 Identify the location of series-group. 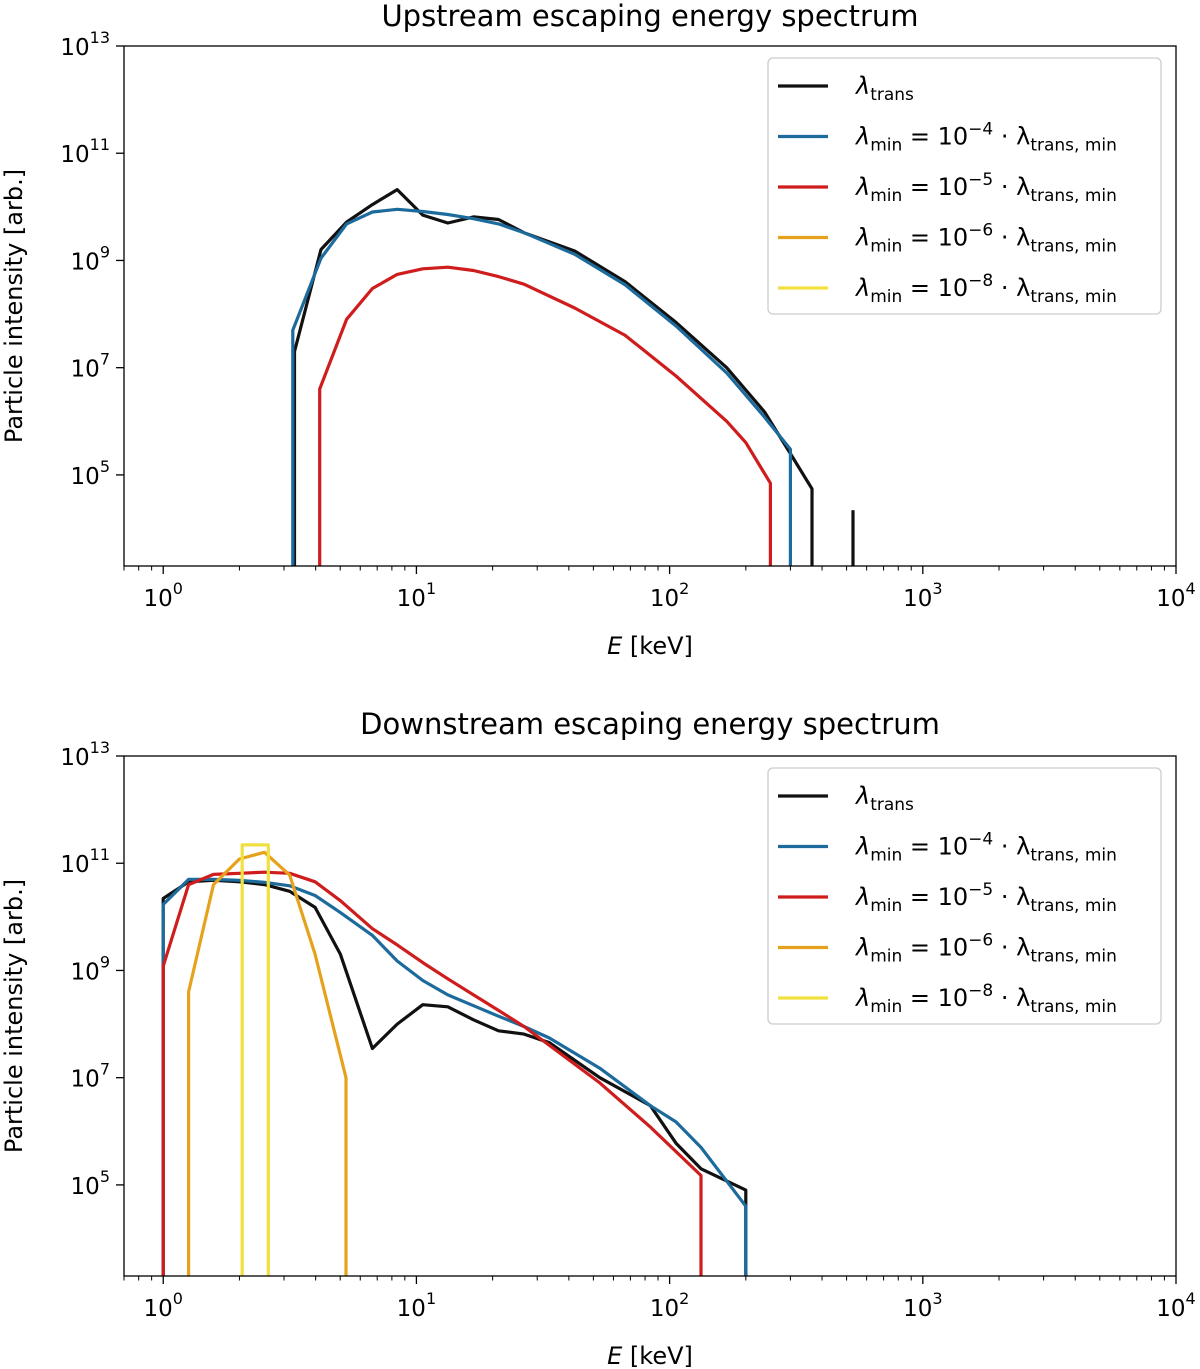
(573, 377).